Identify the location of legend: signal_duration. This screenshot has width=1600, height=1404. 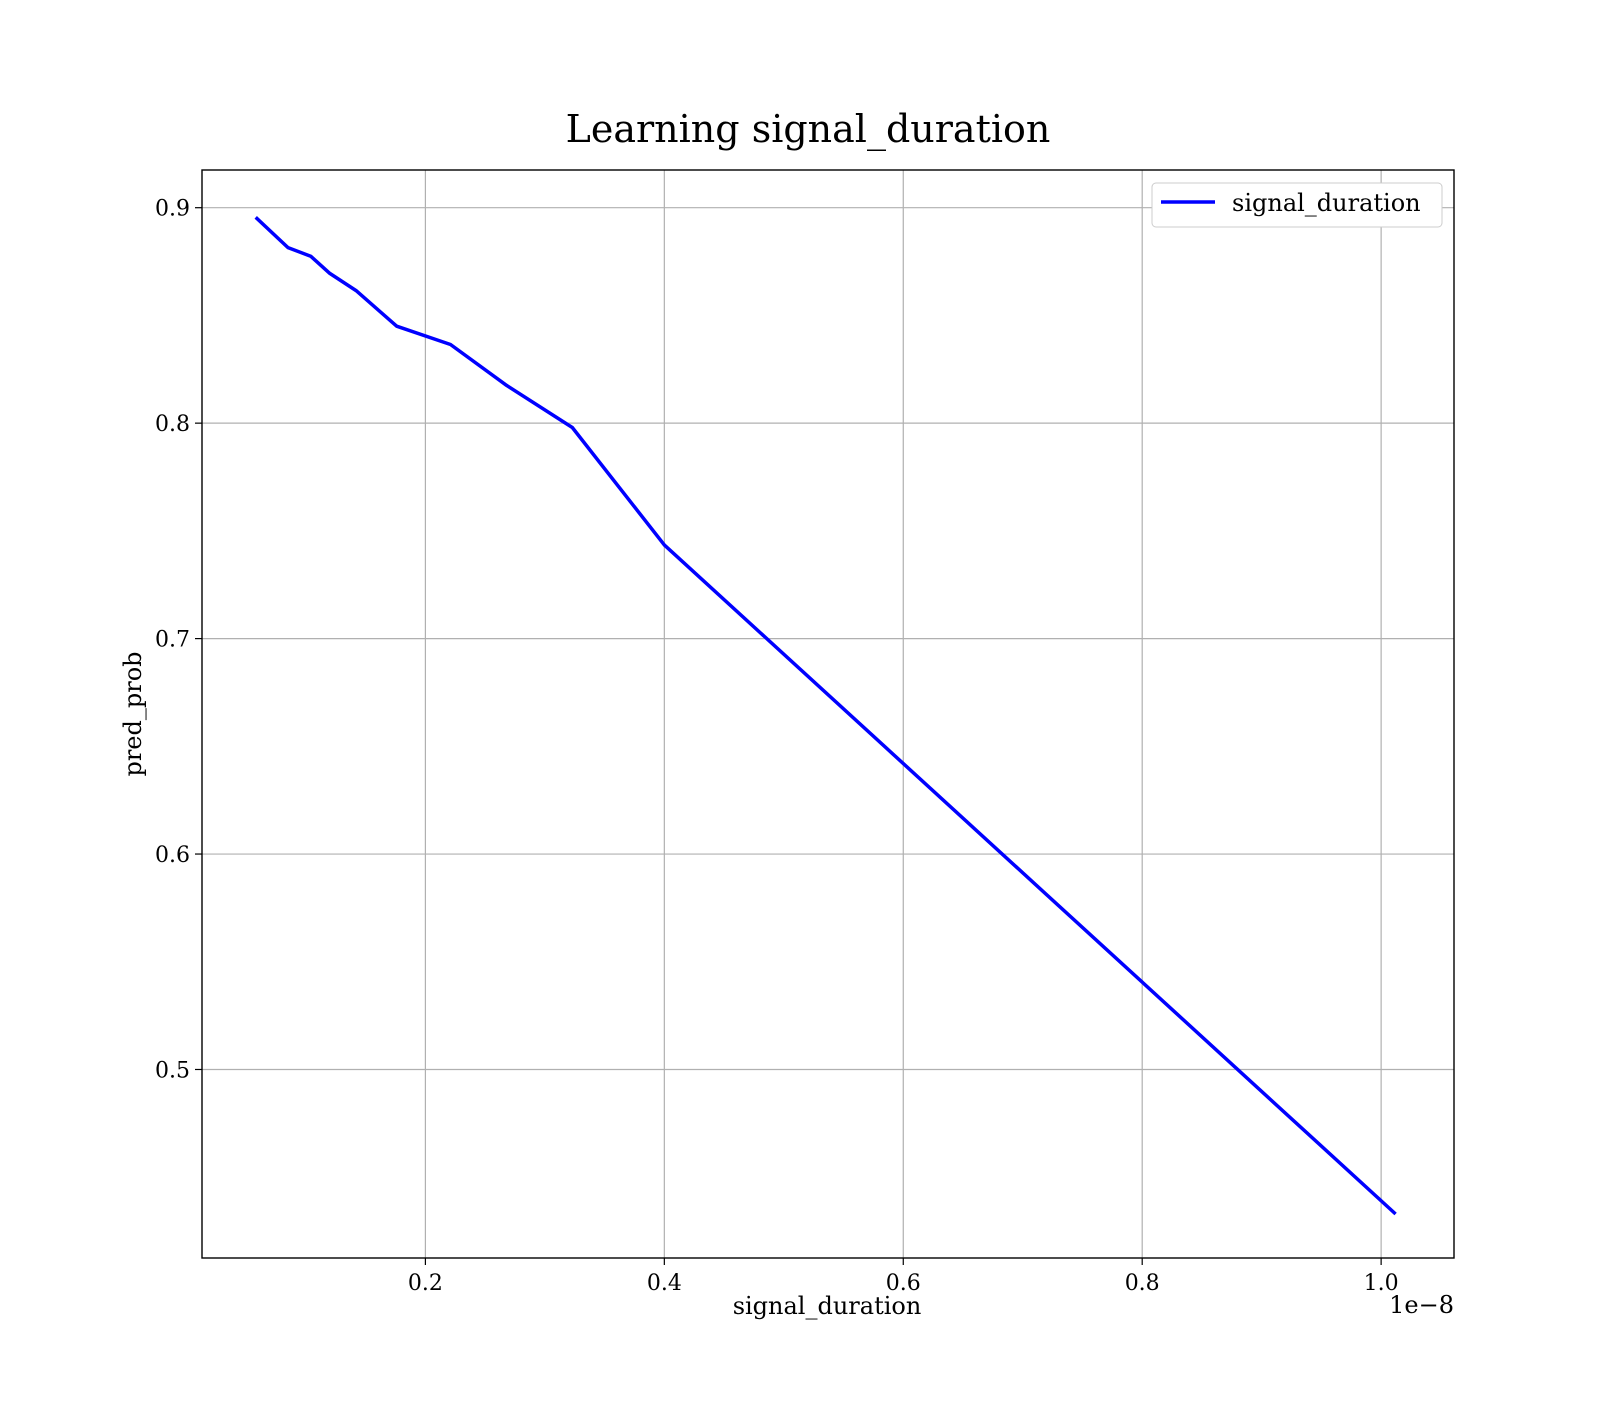
(1297, 205).